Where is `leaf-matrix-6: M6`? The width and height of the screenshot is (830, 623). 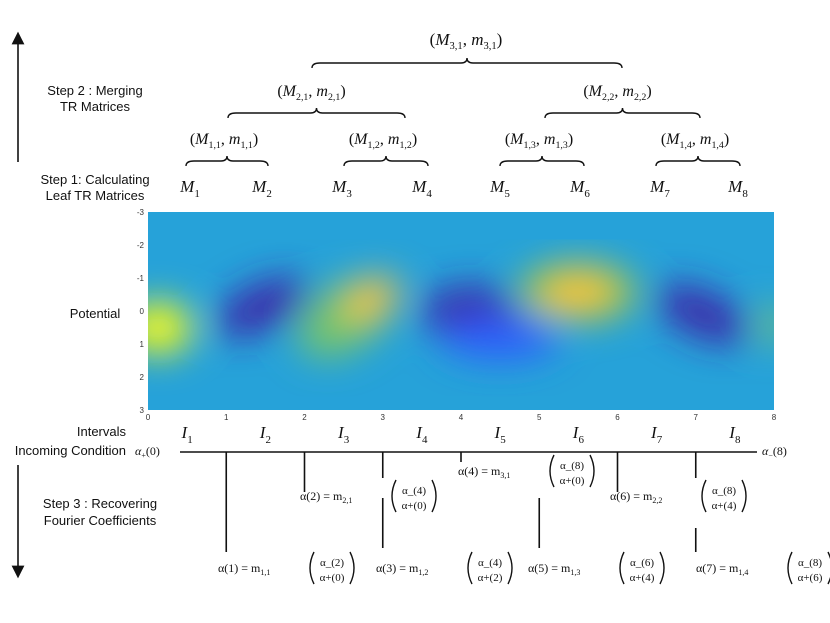 leaf-matrix-6: M6 is located at coordinates (579, 188).